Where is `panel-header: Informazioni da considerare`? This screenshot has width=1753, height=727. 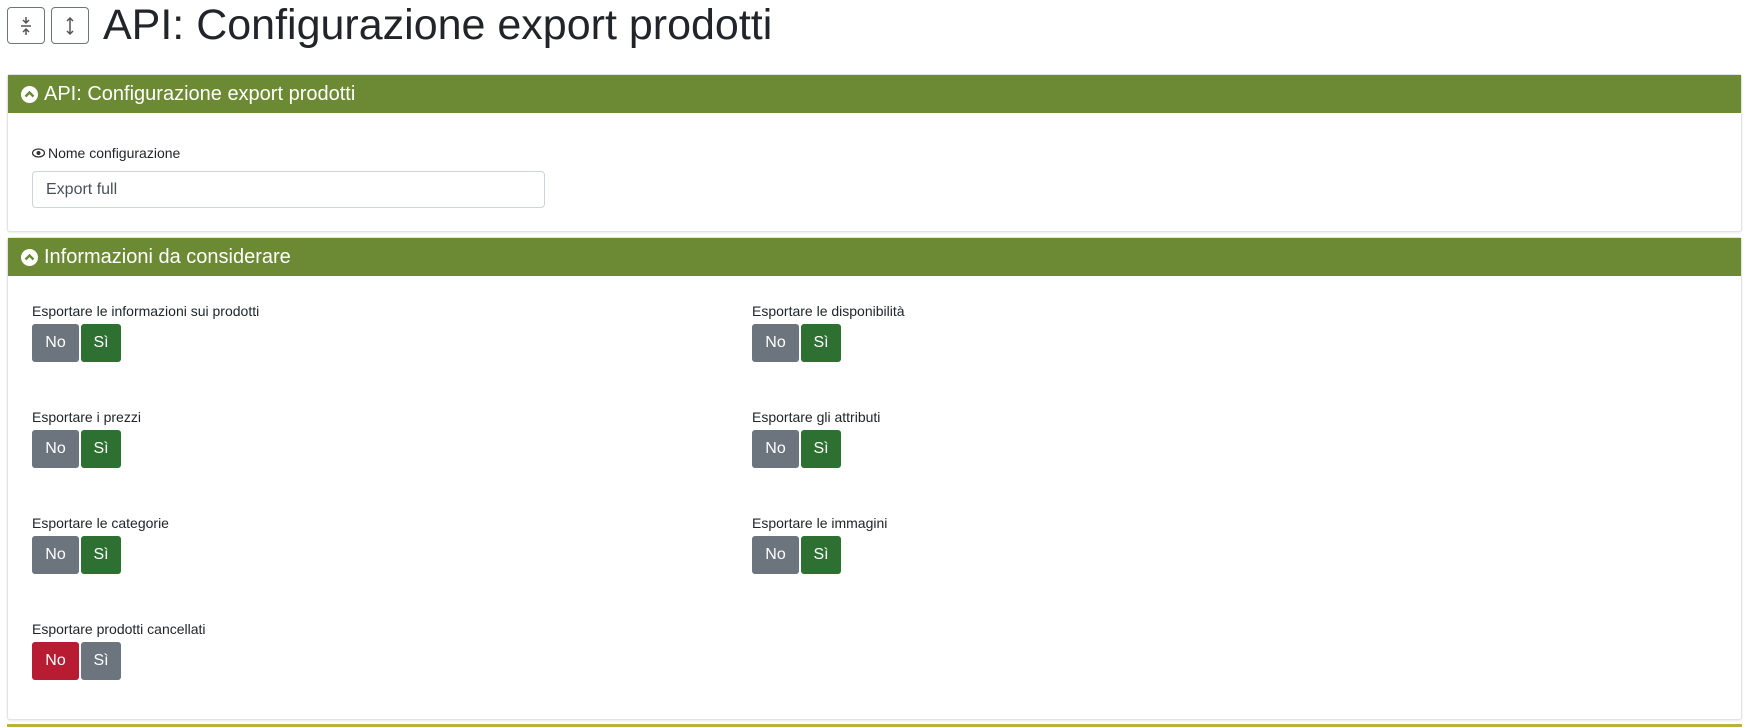 panel-header: Informazioni da considerare is located at coordinates (874, 257).